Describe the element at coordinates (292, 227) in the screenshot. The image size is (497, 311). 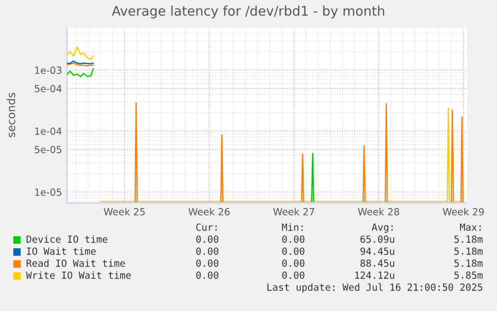
I see `text: Min:` at that location.